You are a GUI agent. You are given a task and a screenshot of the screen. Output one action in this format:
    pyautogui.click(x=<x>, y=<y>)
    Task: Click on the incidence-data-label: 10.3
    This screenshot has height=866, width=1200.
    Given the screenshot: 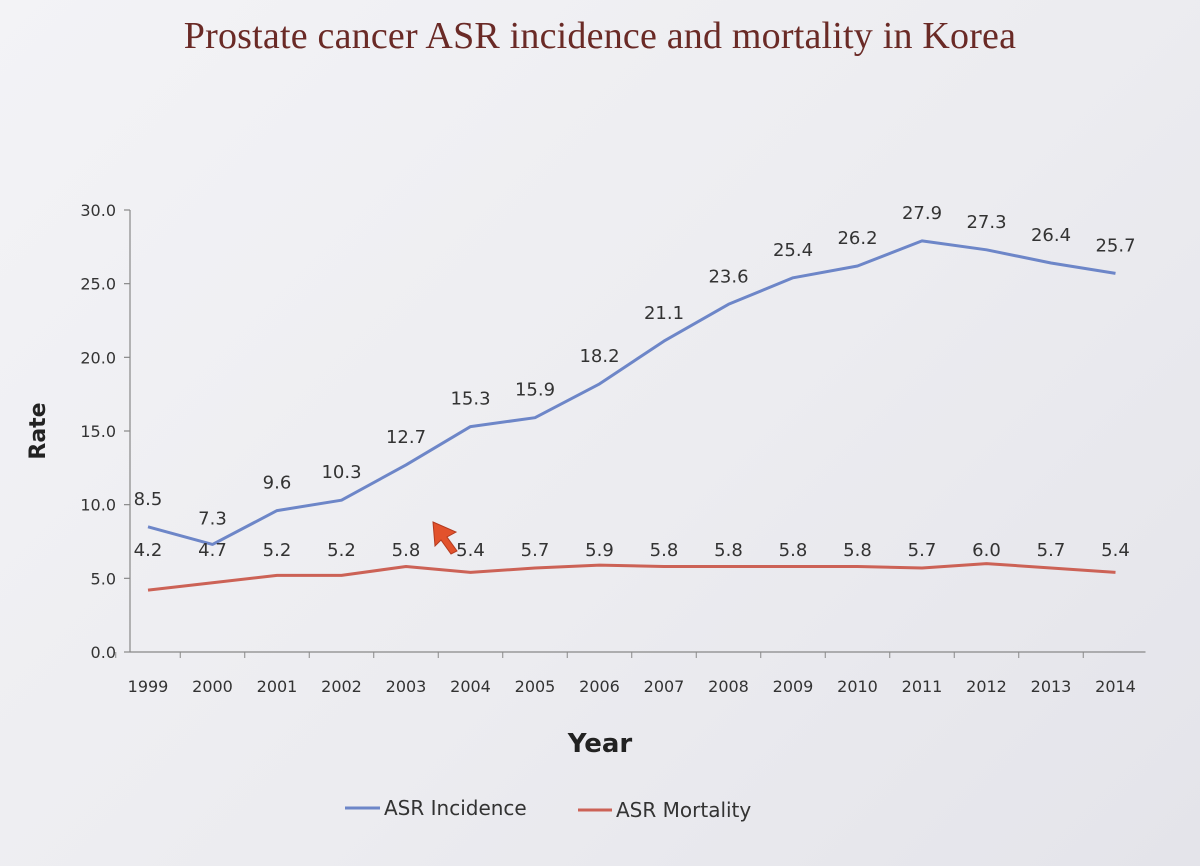 What is the action you would take?
    pyautogui.click(x=341, y=472)
    